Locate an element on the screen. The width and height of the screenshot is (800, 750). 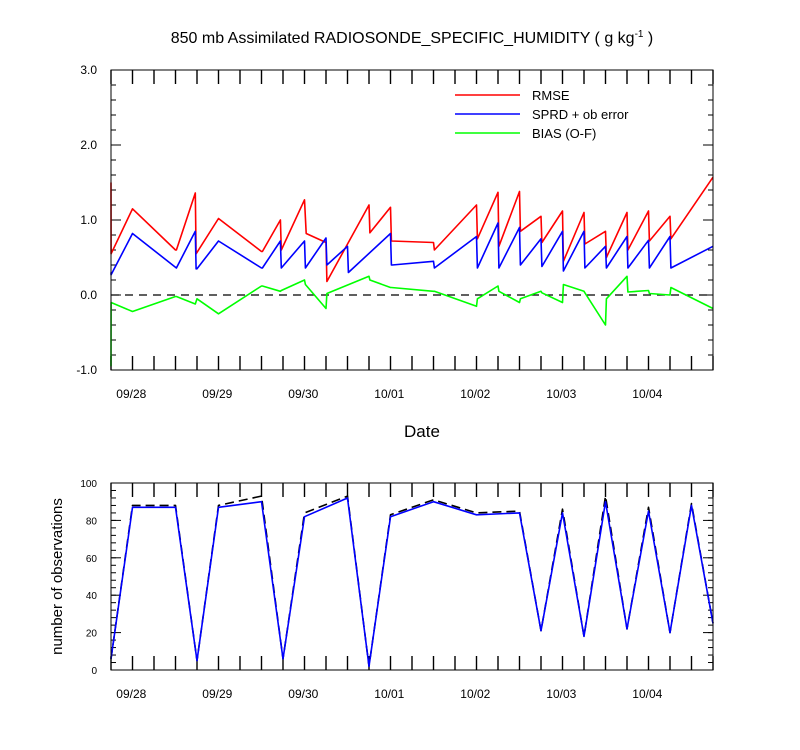
legend: RMSE SPRD + ob error BIAS (O-F) is located at coordinates (542, 114).